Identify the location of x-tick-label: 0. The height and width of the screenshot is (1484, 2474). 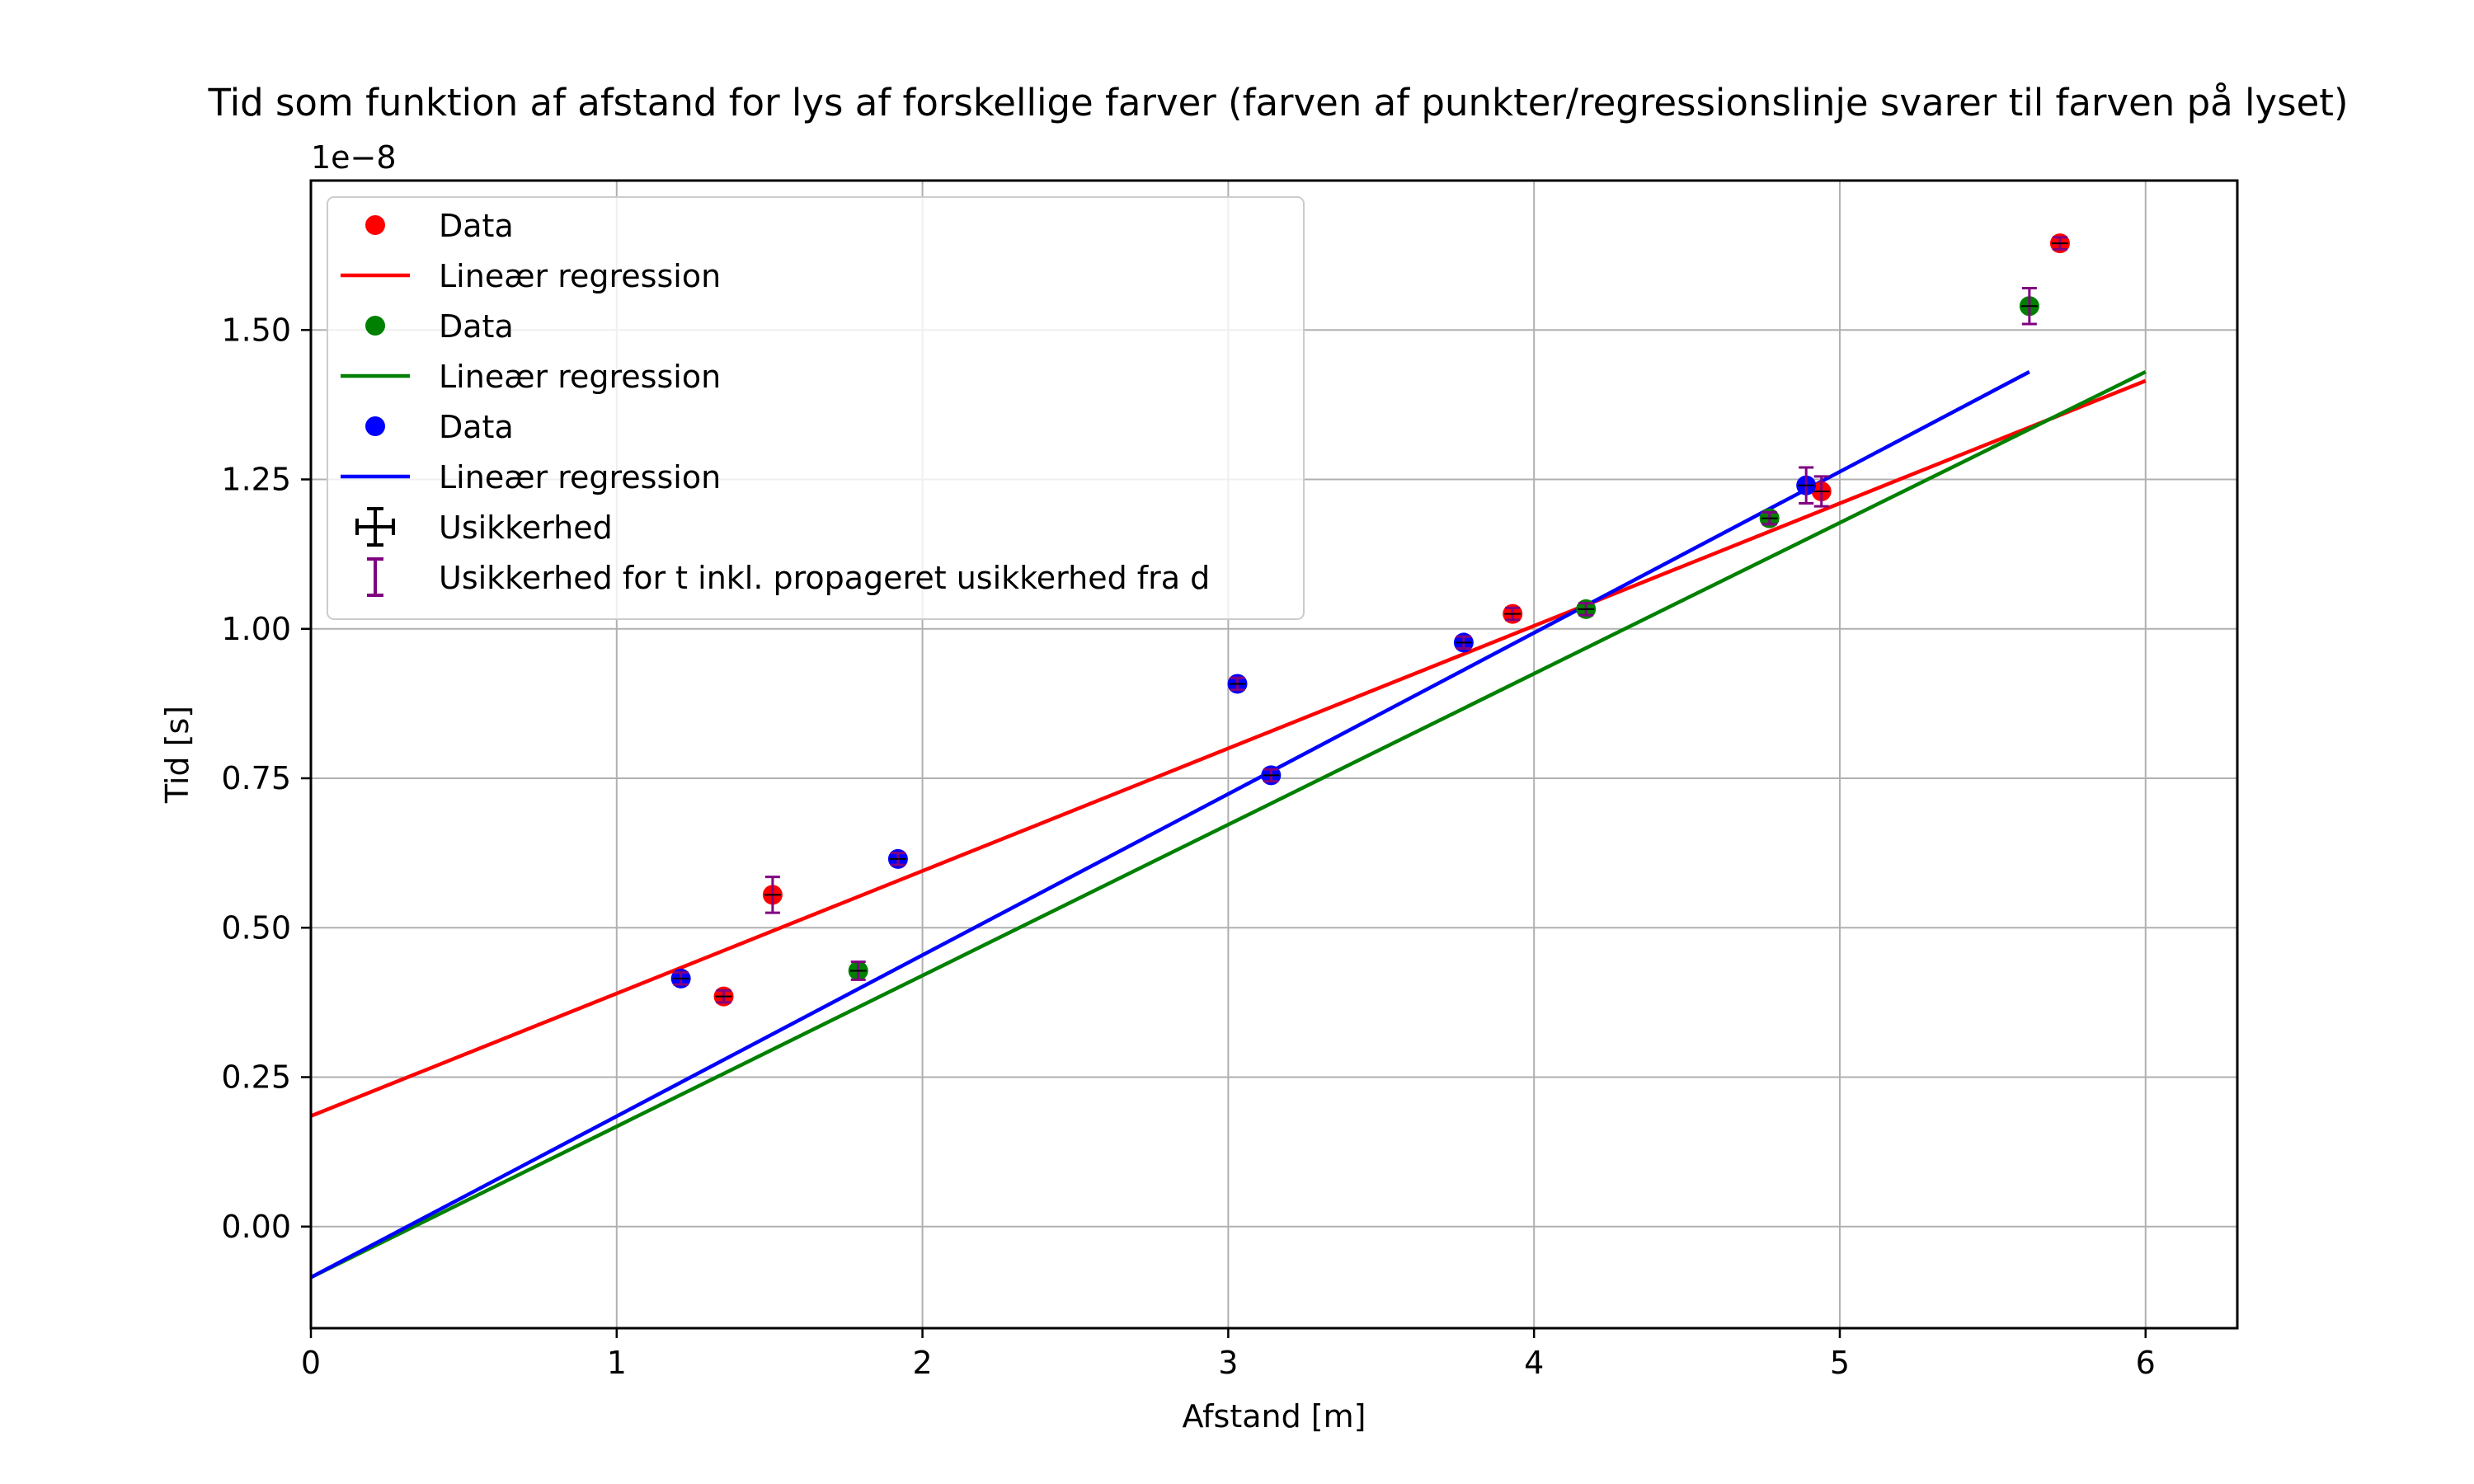
(311, 1363).